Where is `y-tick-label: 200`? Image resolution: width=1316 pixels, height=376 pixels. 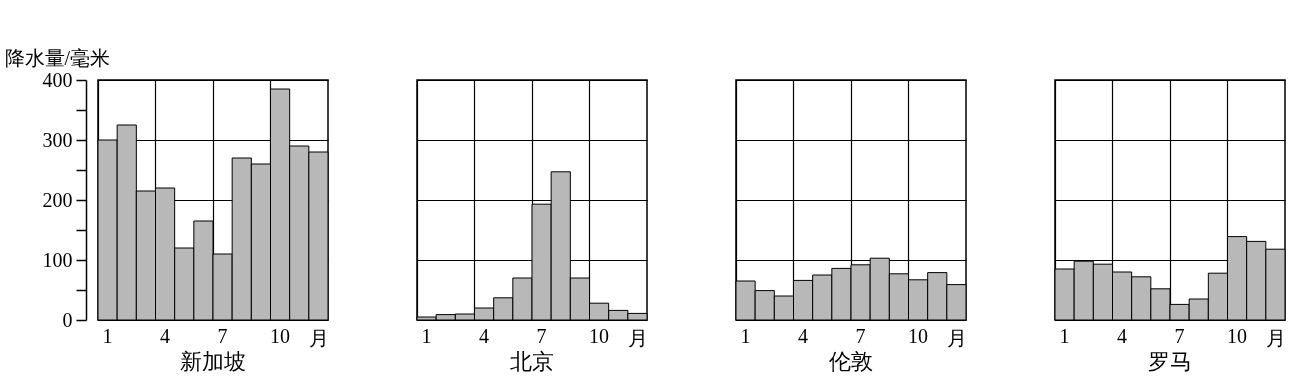
y-tick-label: 200 is located at coordinates (57, 199).